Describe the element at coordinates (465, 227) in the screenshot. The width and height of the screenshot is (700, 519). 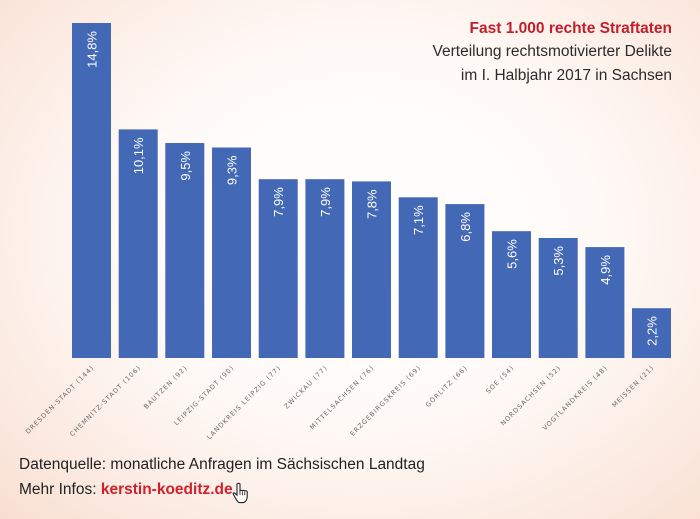
I see `bar-value-label: 6,8%` at that location.